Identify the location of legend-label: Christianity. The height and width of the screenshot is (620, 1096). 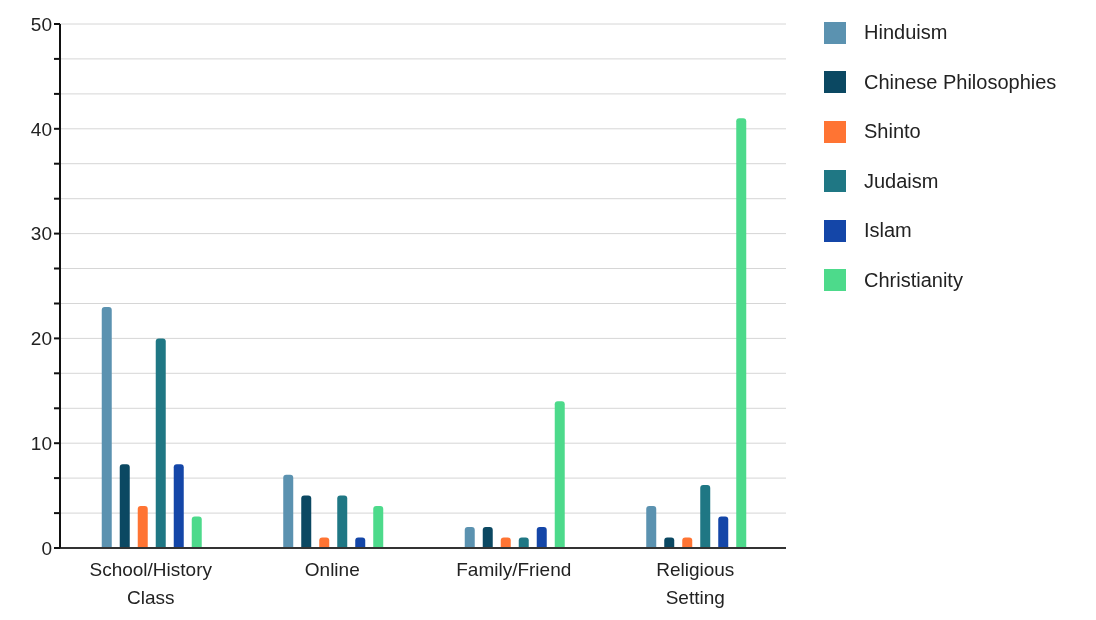
(913, 280).